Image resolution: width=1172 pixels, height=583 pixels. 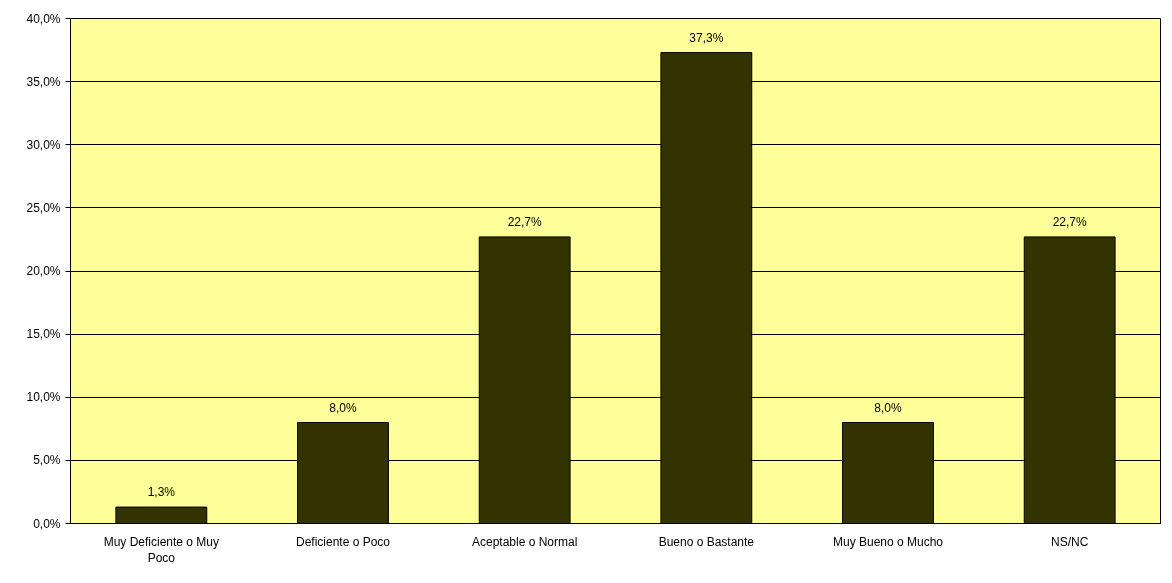 What do you see at coordinates (43, 18) in the screenshot?
I see `y-tick-label: 40,0%` at bounding box center [43, 18].